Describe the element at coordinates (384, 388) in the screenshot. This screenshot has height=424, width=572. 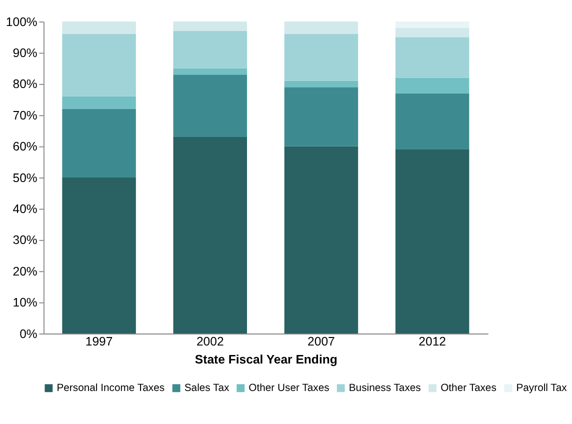
I see `legend-label: Business Taxes` at that location.